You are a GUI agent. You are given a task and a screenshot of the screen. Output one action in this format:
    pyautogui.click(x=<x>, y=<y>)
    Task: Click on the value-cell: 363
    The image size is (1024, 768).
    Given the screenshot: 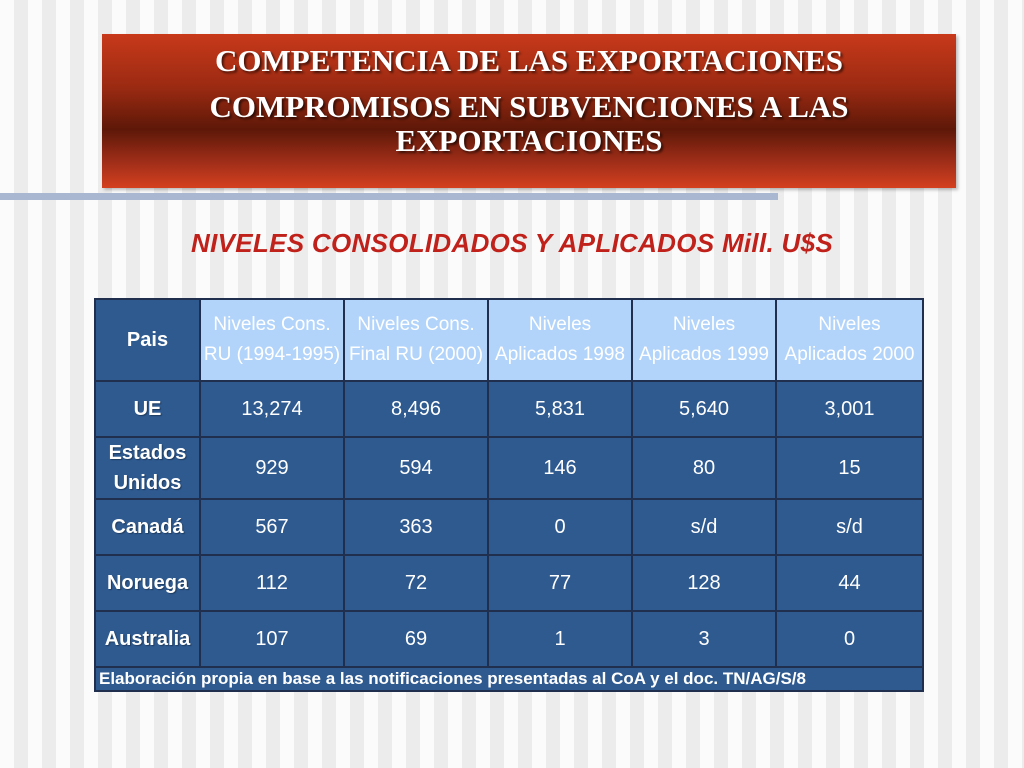 What is the action you would take?
    pyautogui.click(x=416, y=527)
    